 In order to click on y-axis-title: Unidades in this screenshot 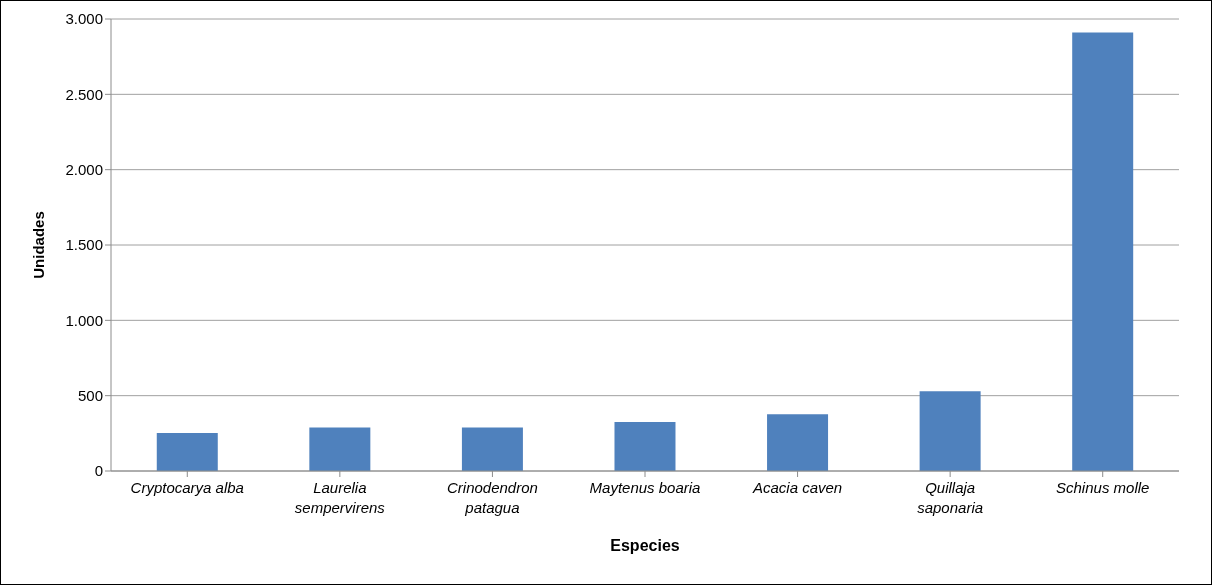, I will do `click(39, 245)`.